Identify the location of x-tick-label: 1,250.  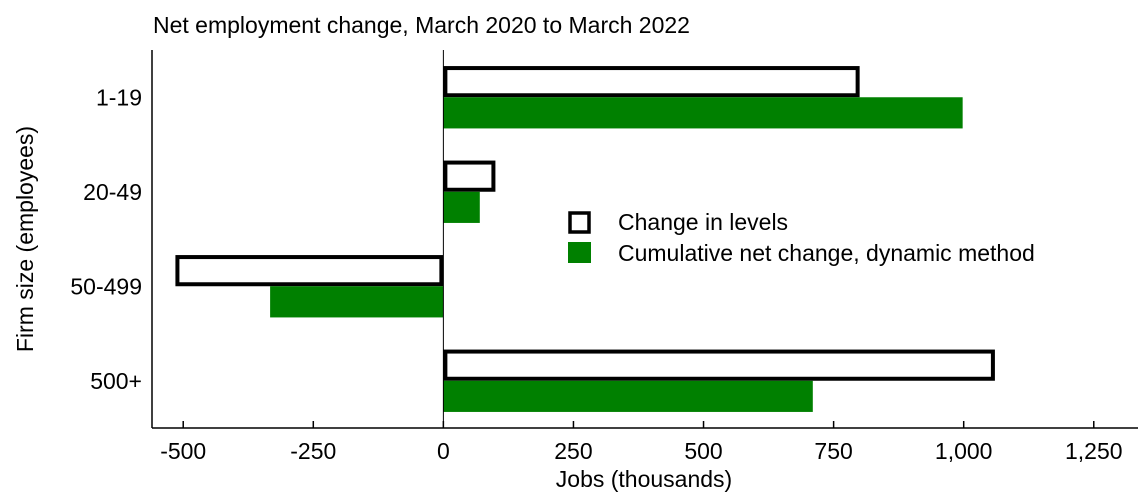
(1094, 451).